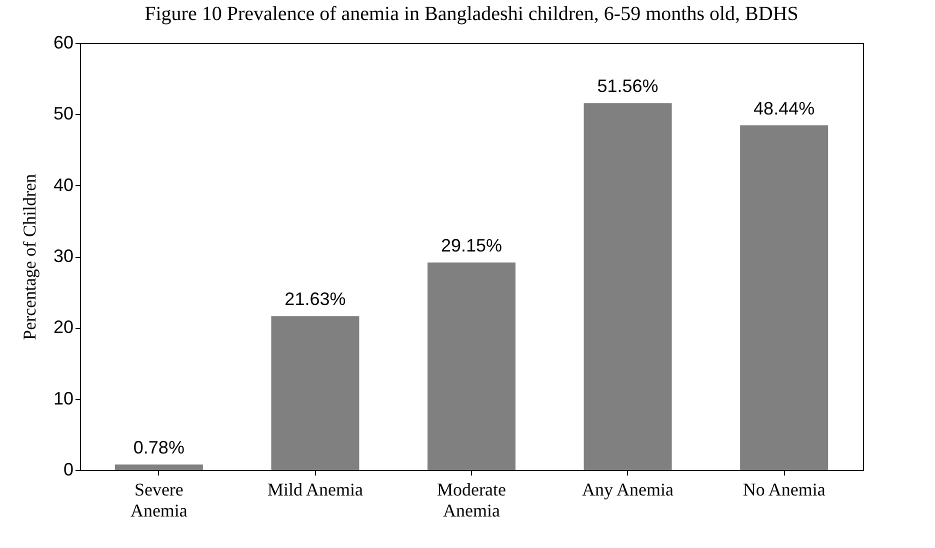  I want to click on data-label: 48.44%, so click(784, 108).